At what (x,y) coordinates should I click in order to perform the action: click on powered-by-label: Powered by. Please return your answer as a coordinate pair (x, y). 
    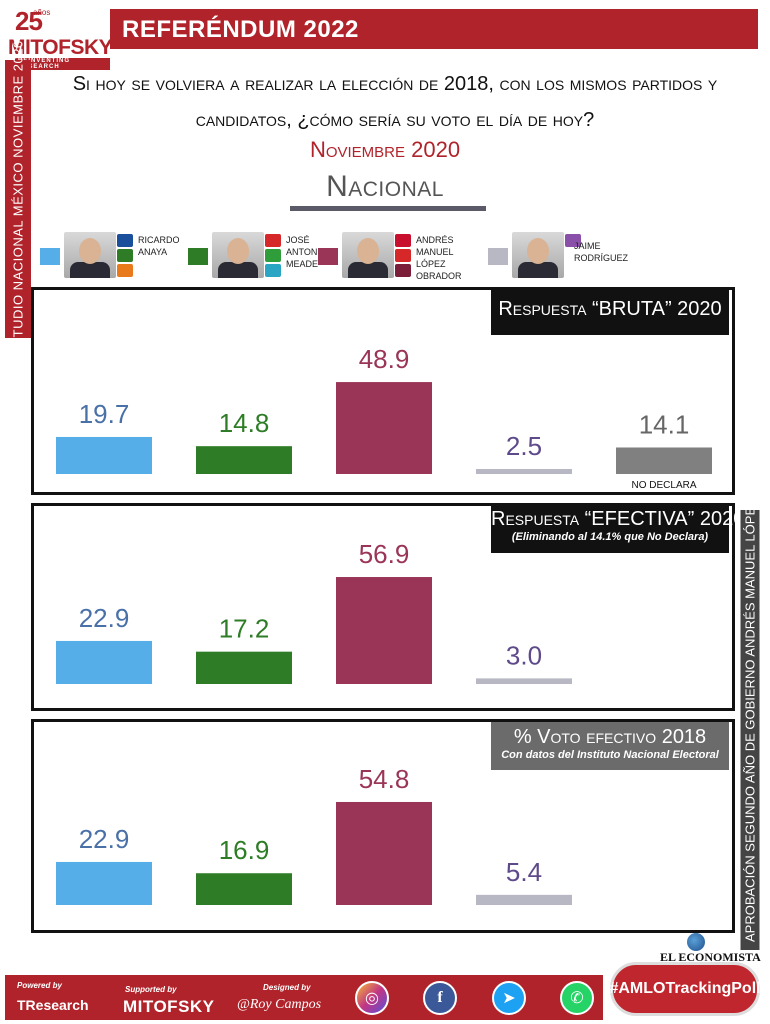
    Looking at the image, I should click on (39, 985).